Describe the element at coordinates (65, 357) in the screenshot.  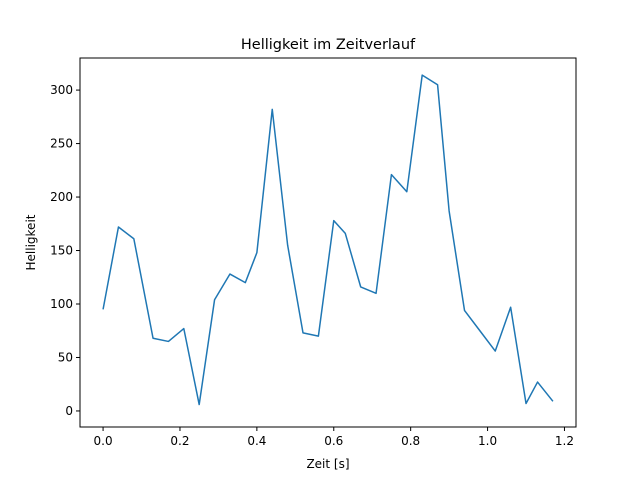
I see `y-tick-label: 50` at that location.